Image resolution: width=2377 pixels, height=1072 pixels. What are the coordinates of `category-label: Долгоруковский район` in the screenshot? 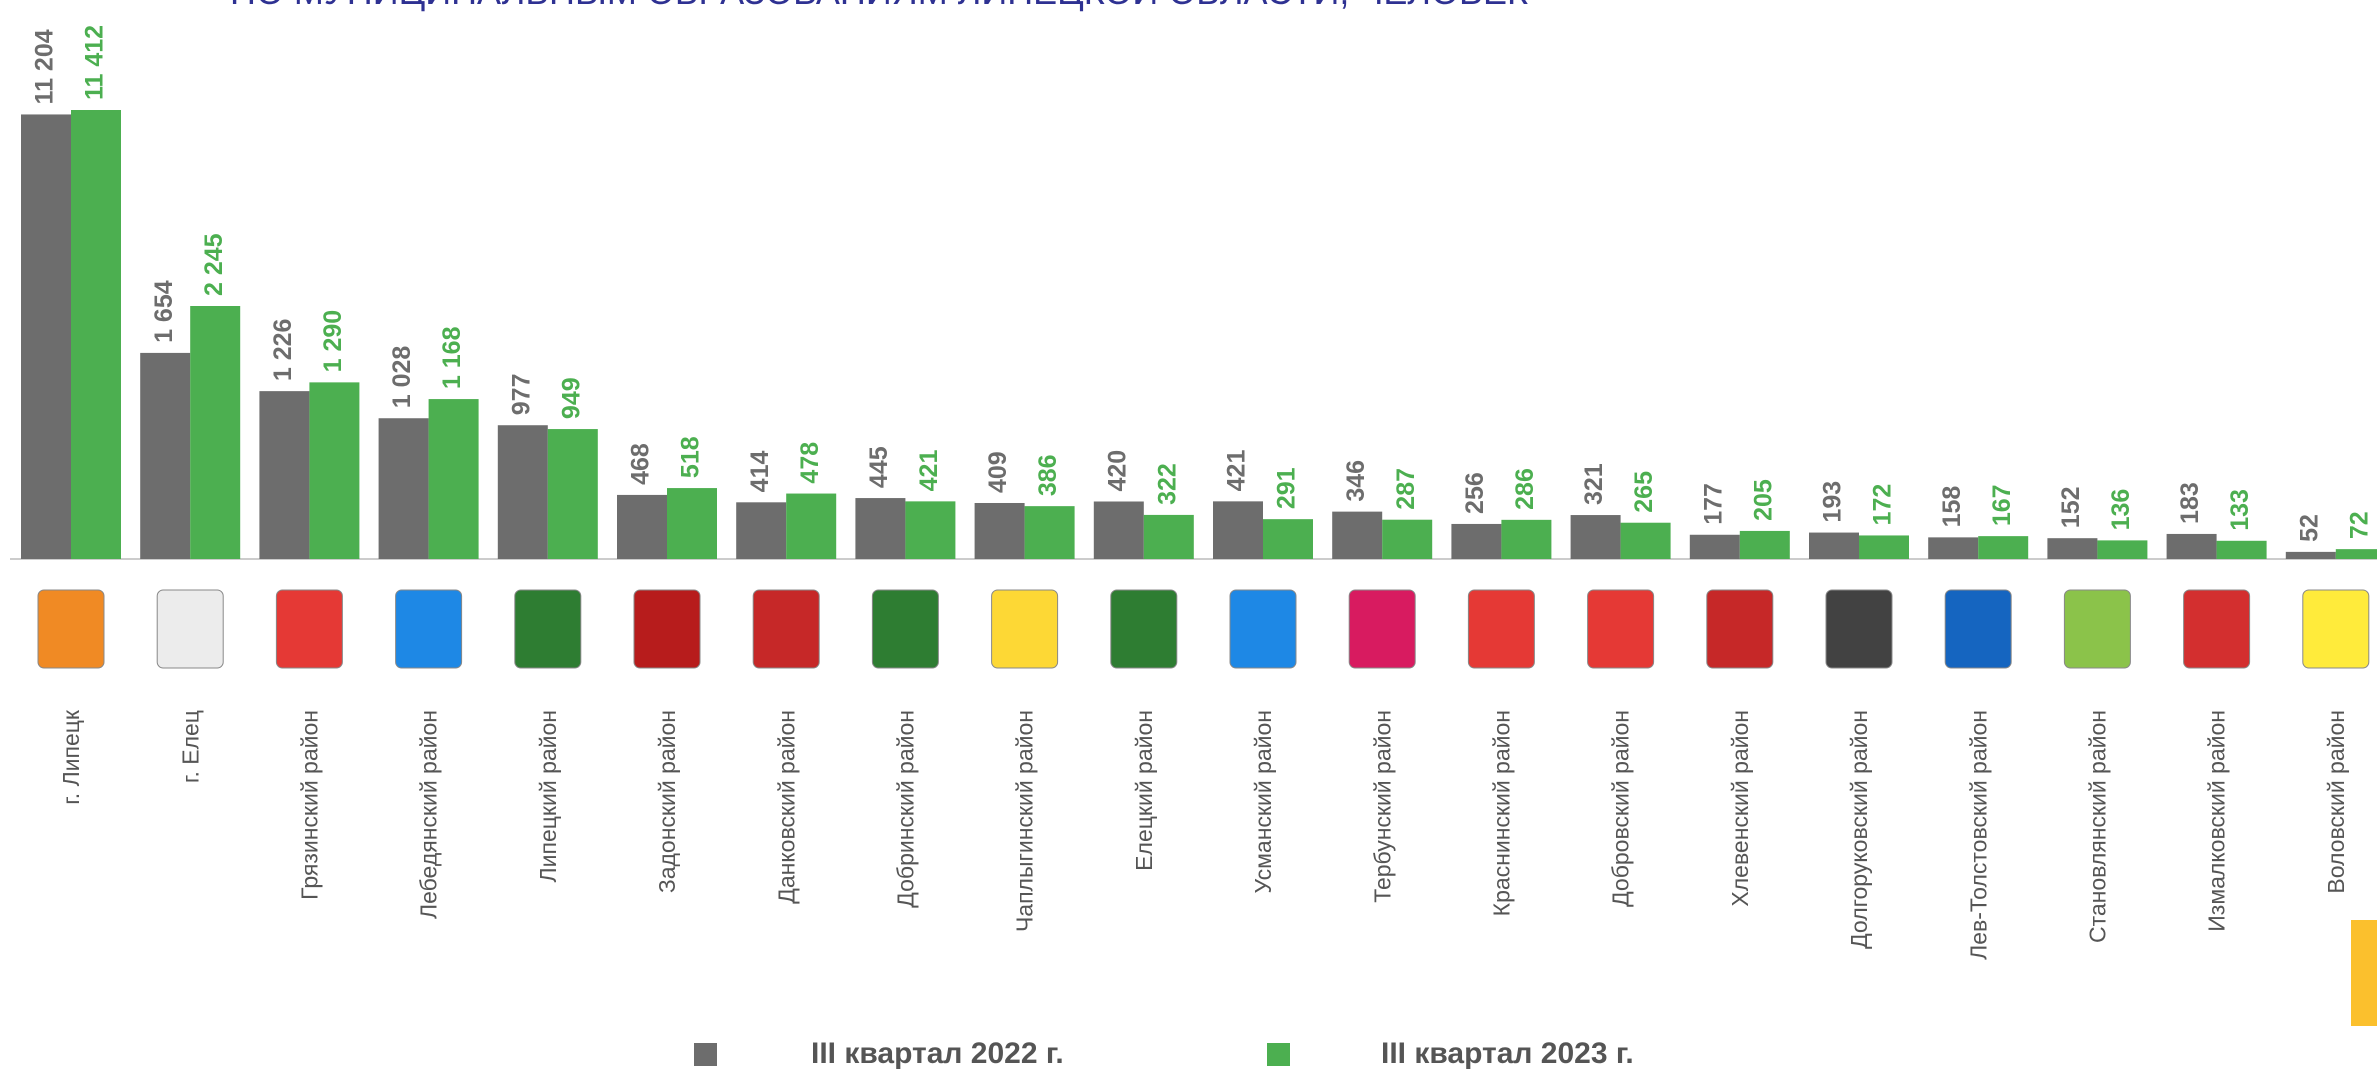 It's located at (1859, 829).